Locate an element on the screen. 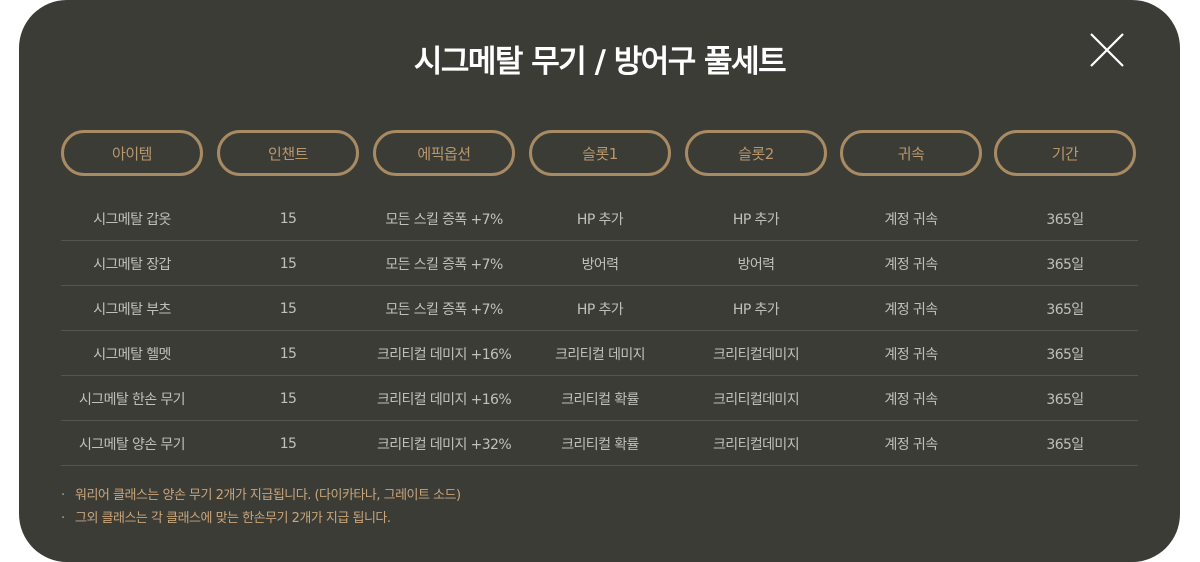 This screenshot has width=1200, height=562. cell-item: 시그메탈 장갑 is located at coordinates (132, 263).